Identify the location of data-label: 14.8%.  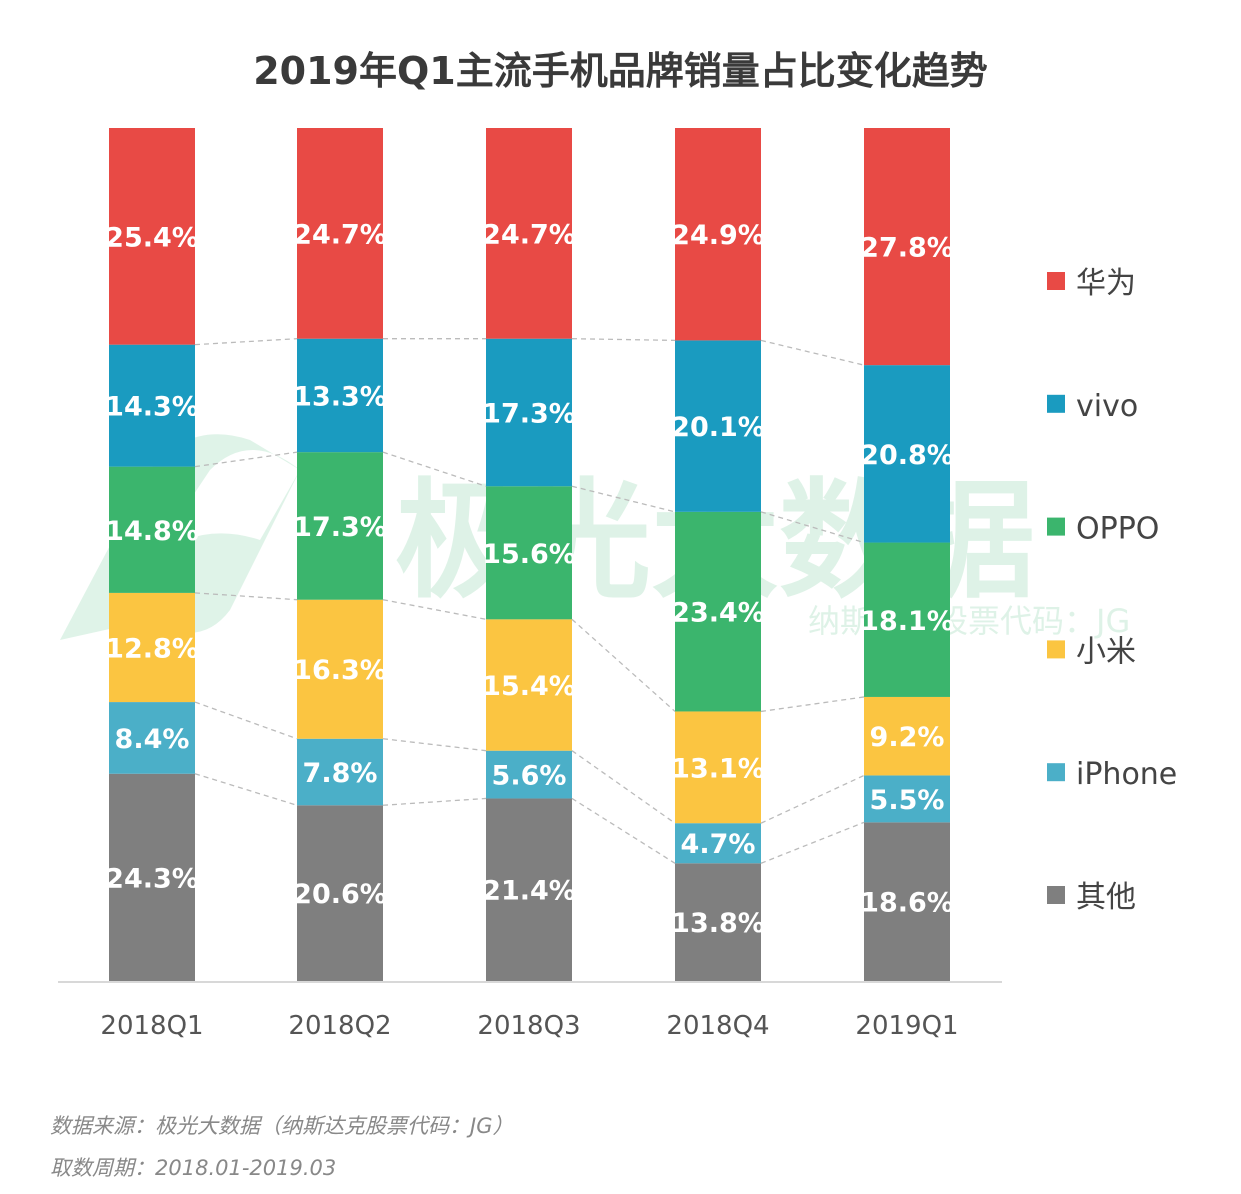
(152, 531).